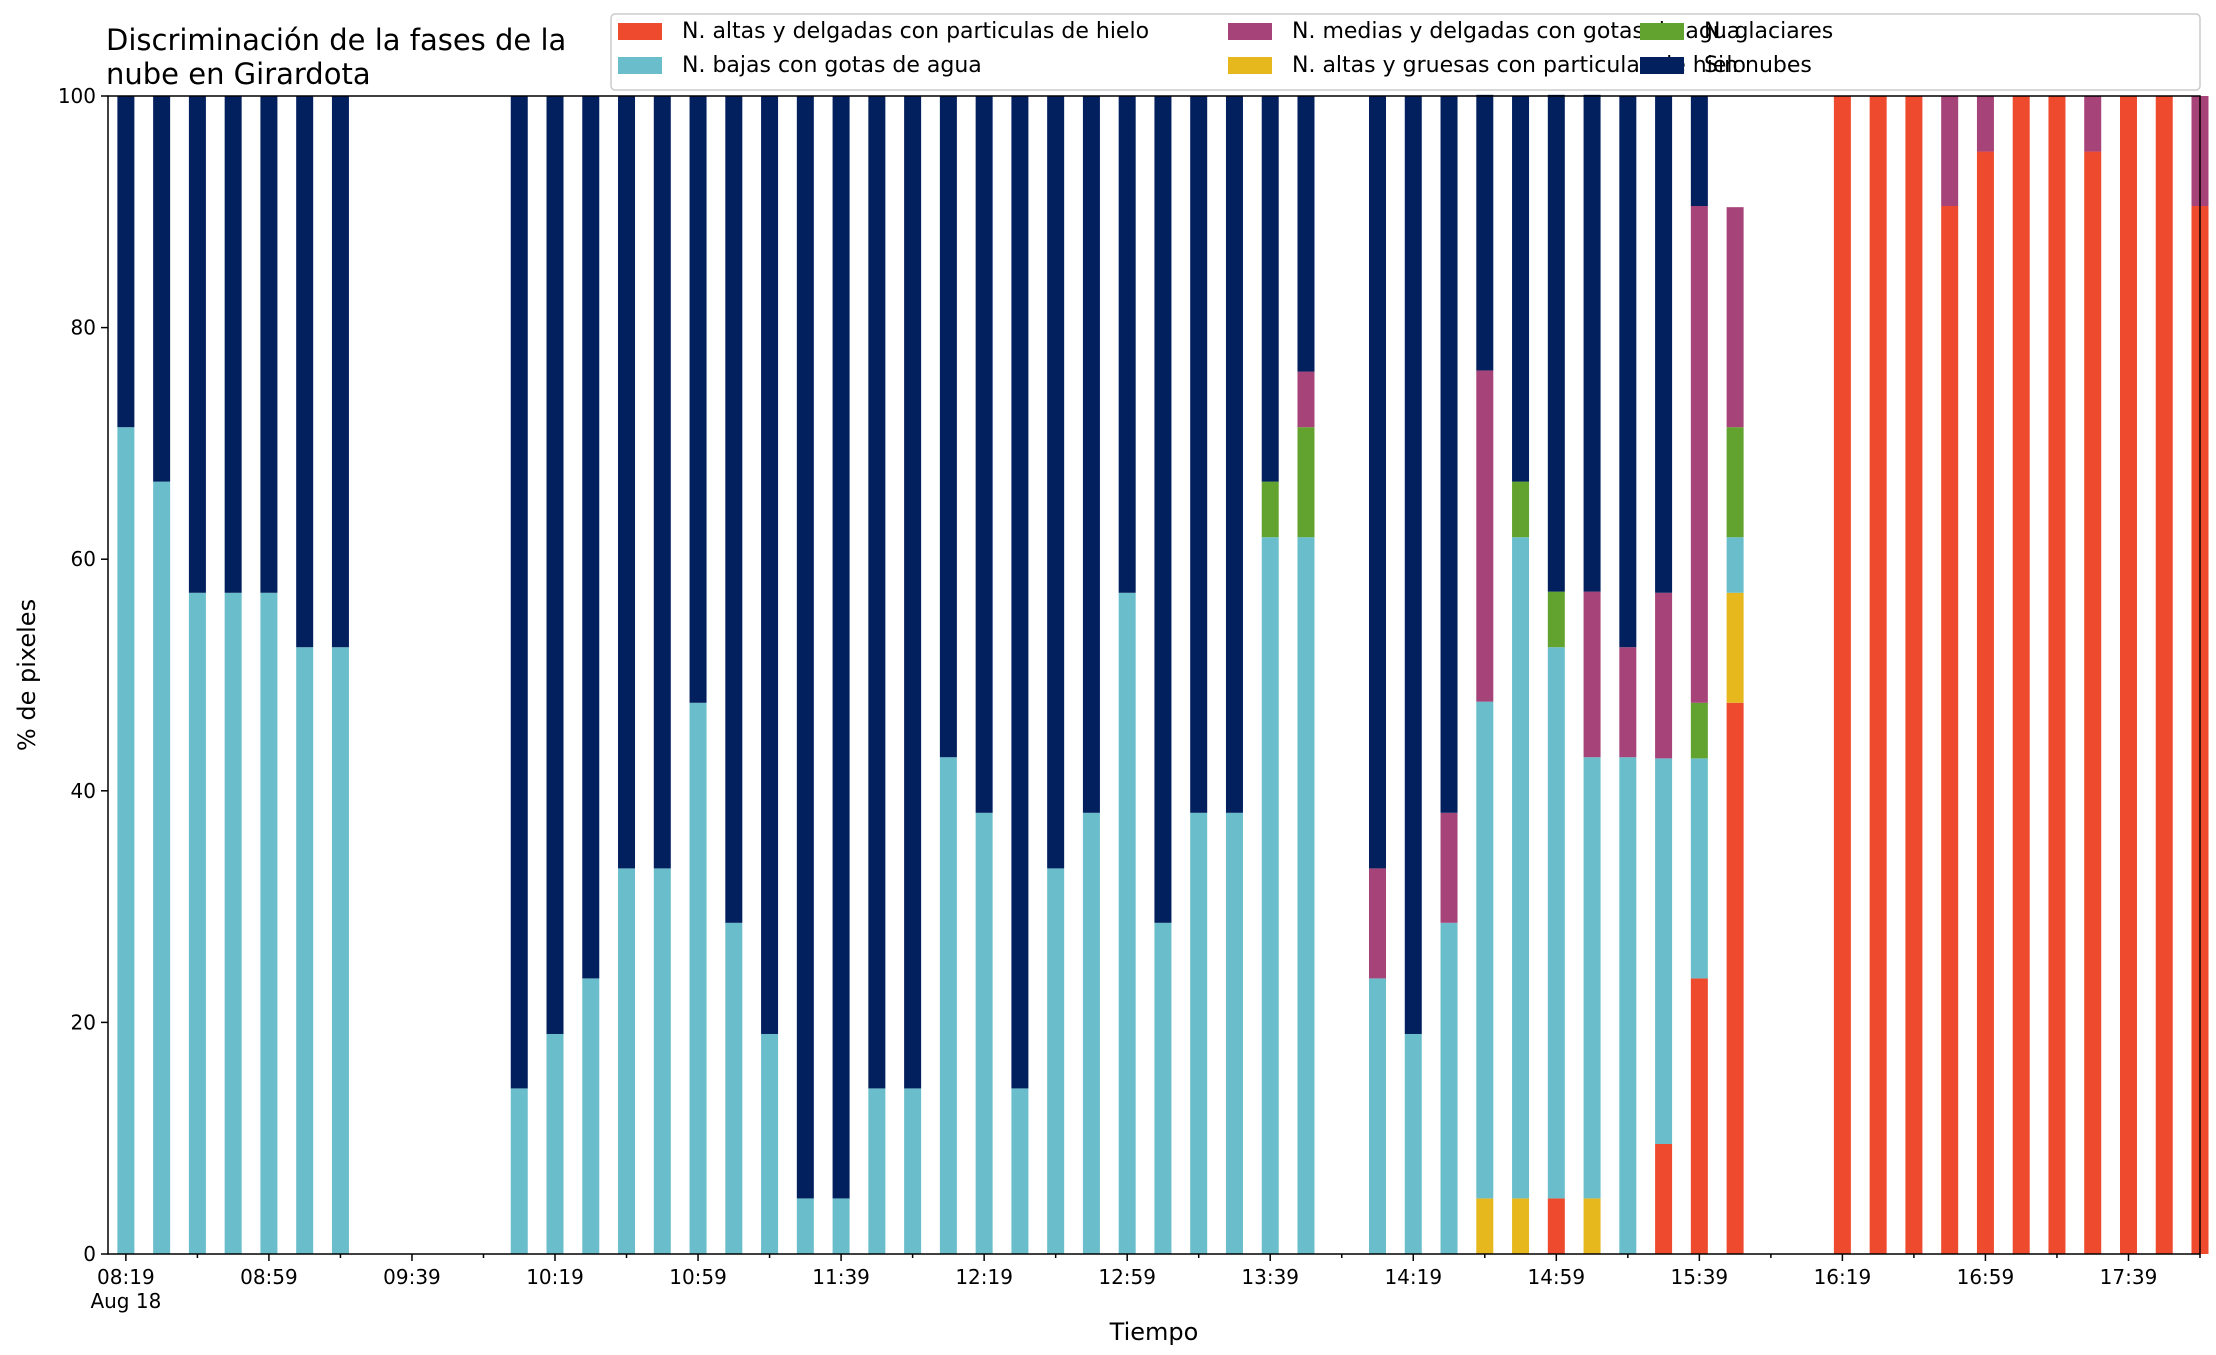  Describe the element at coordinates (83, 675) in the screenshot. I see `y-axis: 0 20 40 60 80 100` at that location.